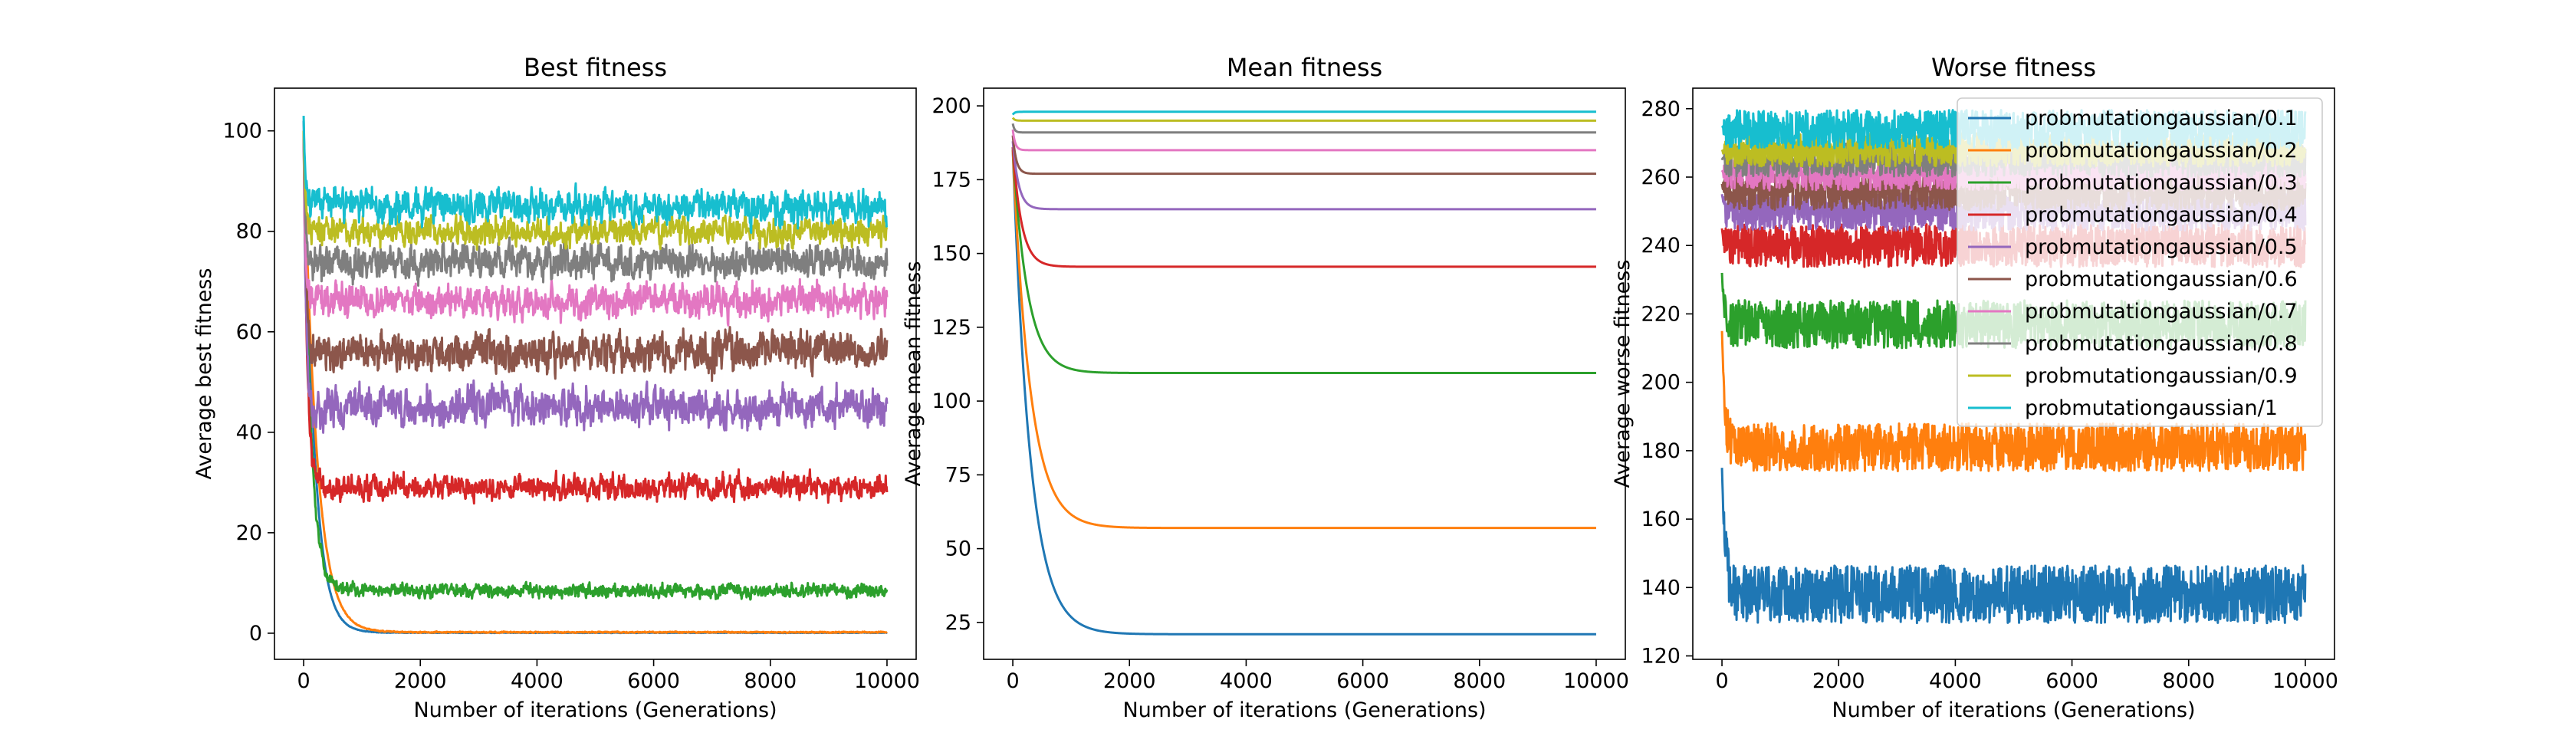 The height and width of the screenshot is (736, 2576). I want to click on chart-title: Worse fitness, so click(2014, 67).